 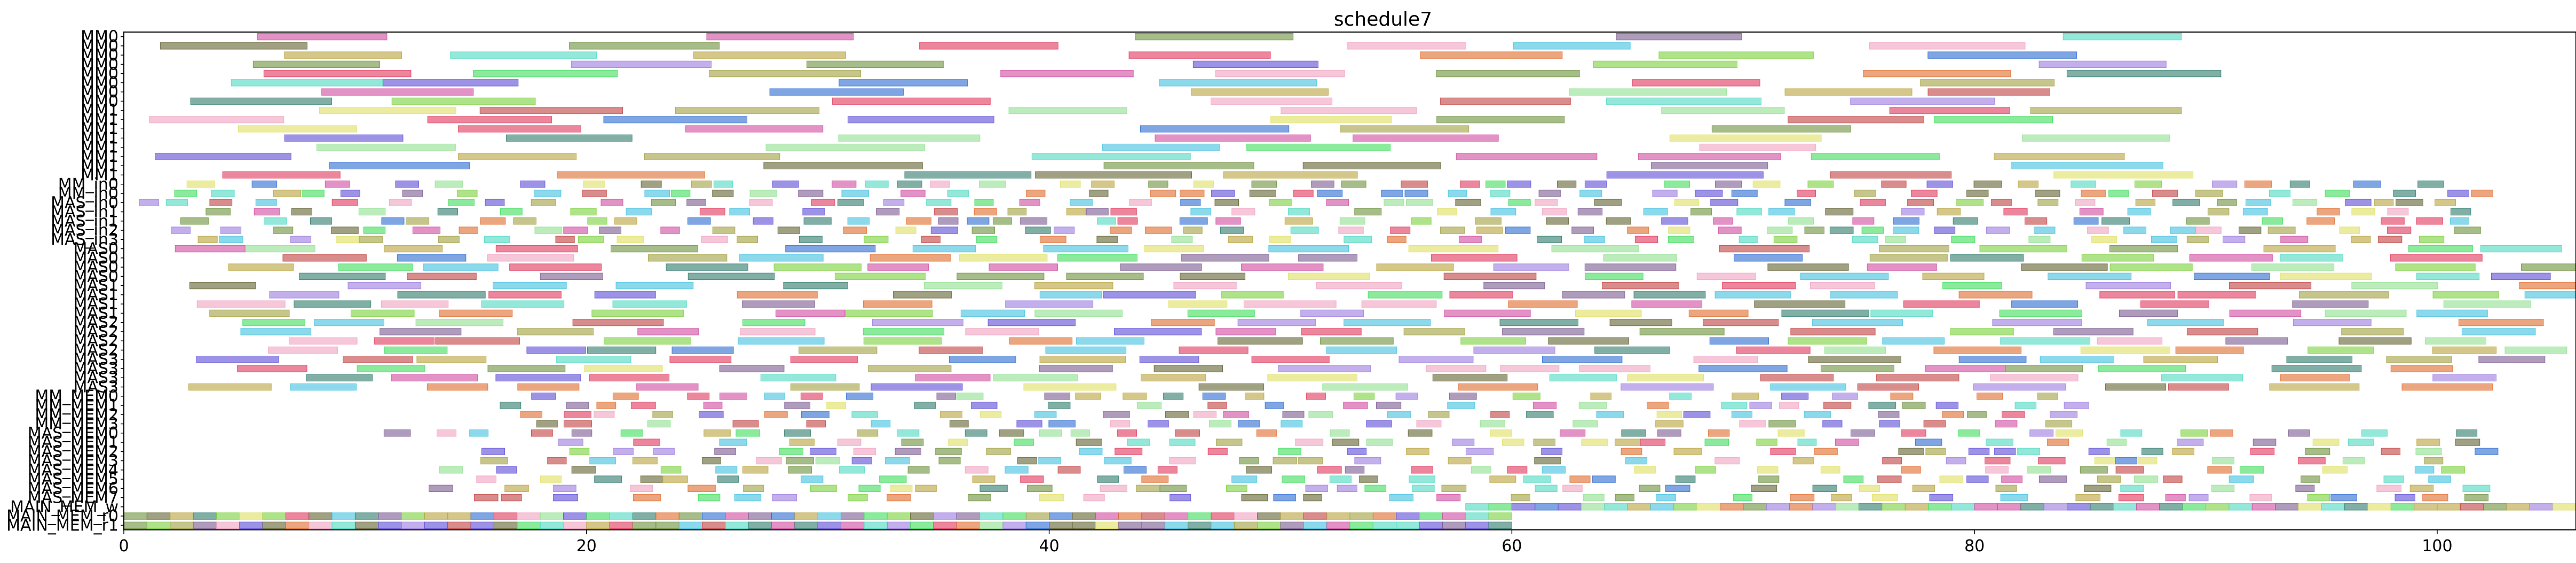 I want to click on y-tick-label: MAS_MEM4, so click(x=73, y=470).